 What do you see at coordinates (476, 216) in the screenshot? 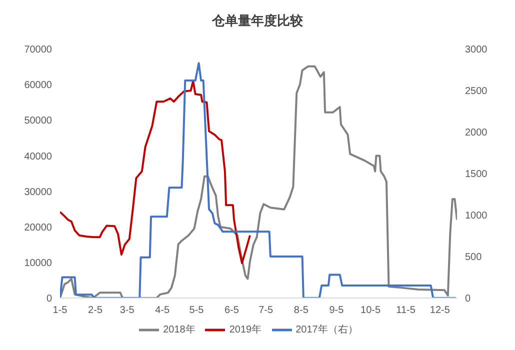
I see `y2-tick-label: 1000` at bounding box center [476, 216].